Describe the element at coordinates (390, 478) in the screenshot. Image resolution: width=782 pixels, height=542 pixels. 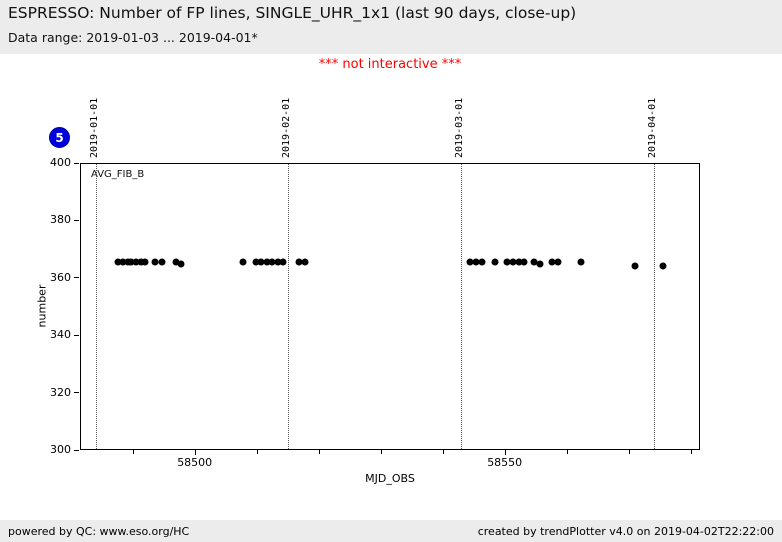
I see `x-axis-label: MJD_OBS` at that location.